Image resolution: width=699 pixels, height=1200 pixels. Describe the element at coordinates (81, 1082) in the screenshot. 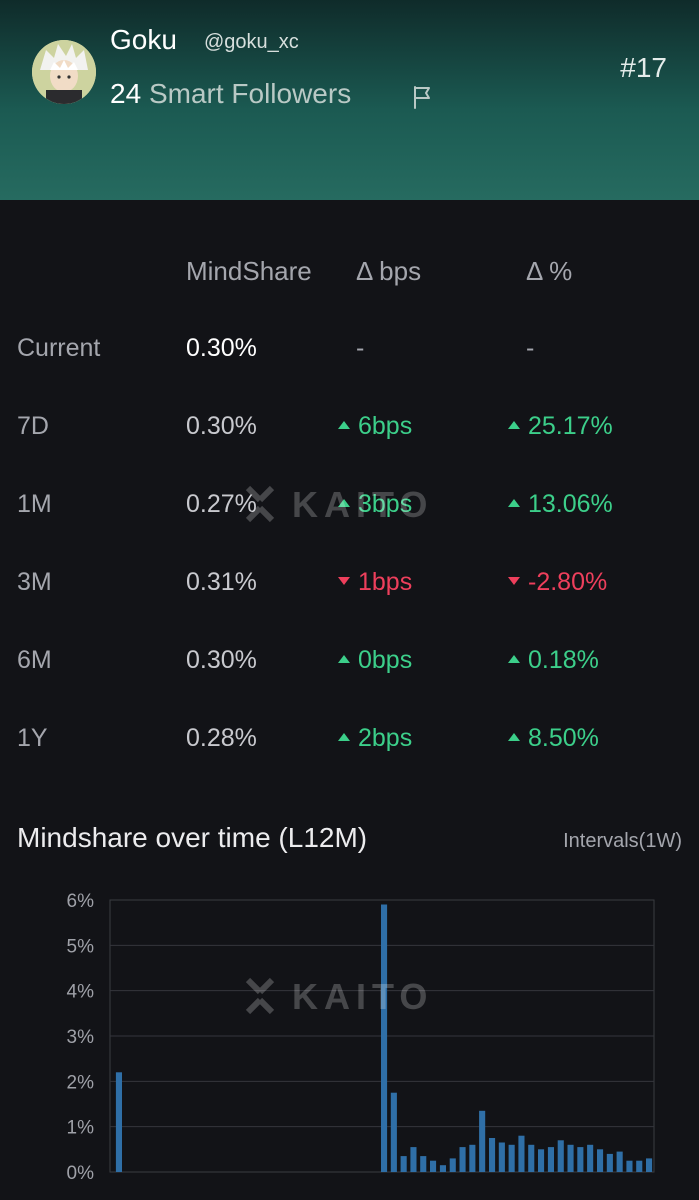

I see `y-tick-label: 2%` at that location.